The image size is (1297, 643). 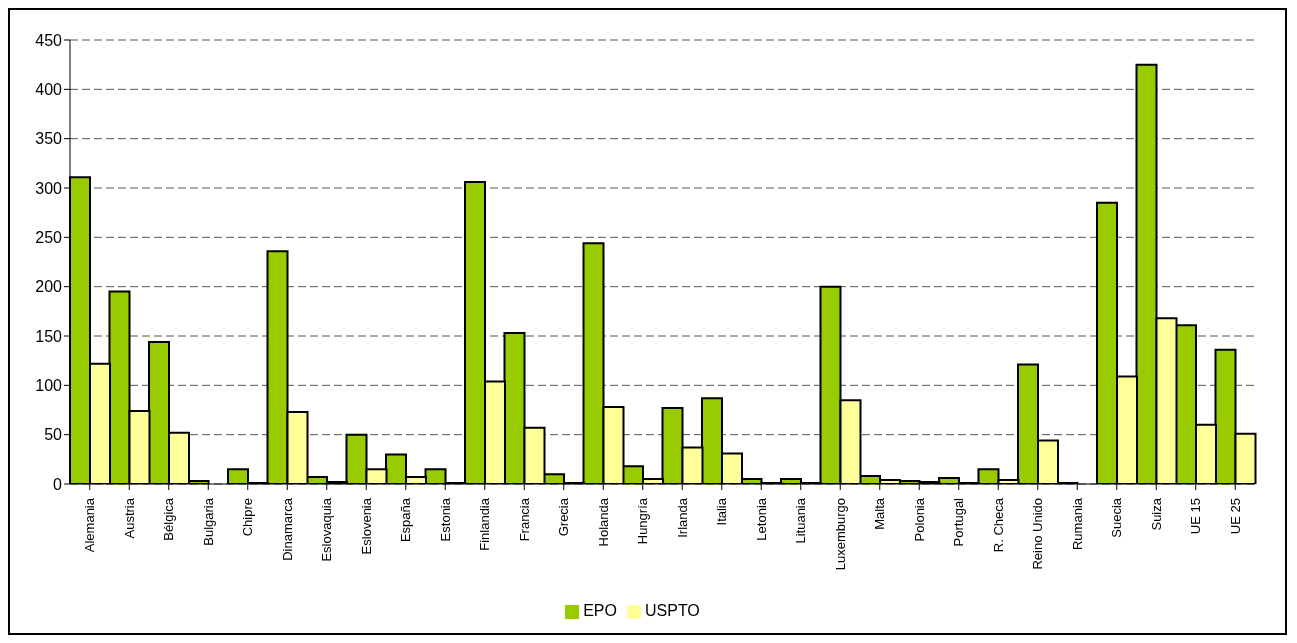 I want to click on x-tick-label: Eslovaquia, so click(x=327, y=529).